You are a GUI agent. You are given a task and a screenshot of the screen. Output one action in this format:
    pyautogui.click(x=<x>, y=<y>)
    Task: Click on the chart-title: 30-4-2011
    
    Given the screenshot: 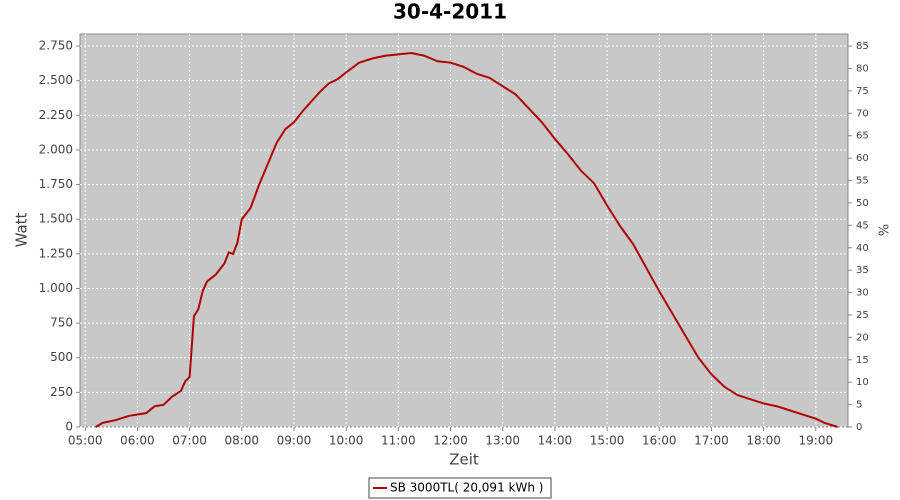 What is the action you would take?
    pyautogui.click(x=450, y=12)
    